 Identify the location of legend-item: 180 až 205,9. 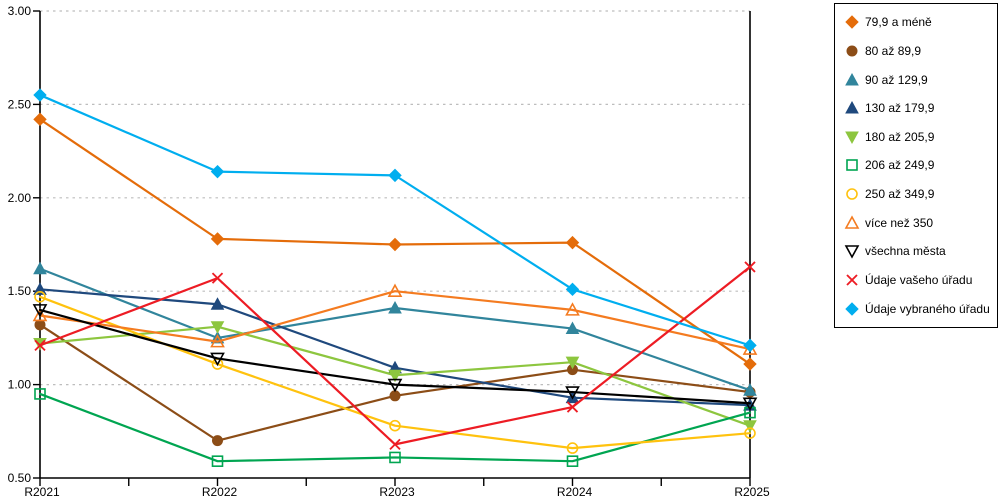
(918, 137).